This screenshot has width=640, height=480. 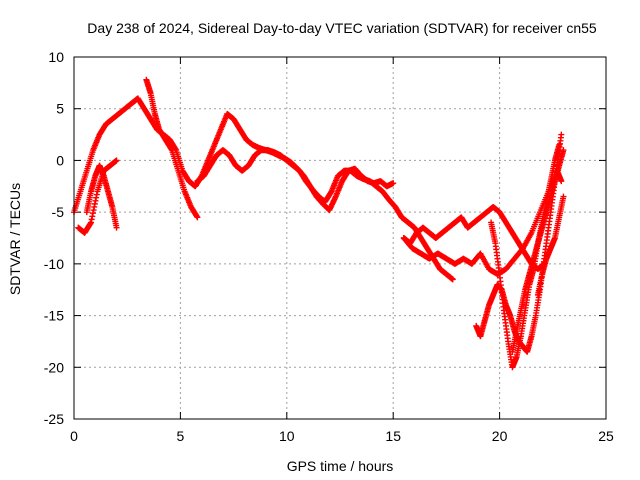 What do you see at coordinates (60, 160) in the screenshot?
I see `y-tick-label: 0` at bounding box center [60, 160].